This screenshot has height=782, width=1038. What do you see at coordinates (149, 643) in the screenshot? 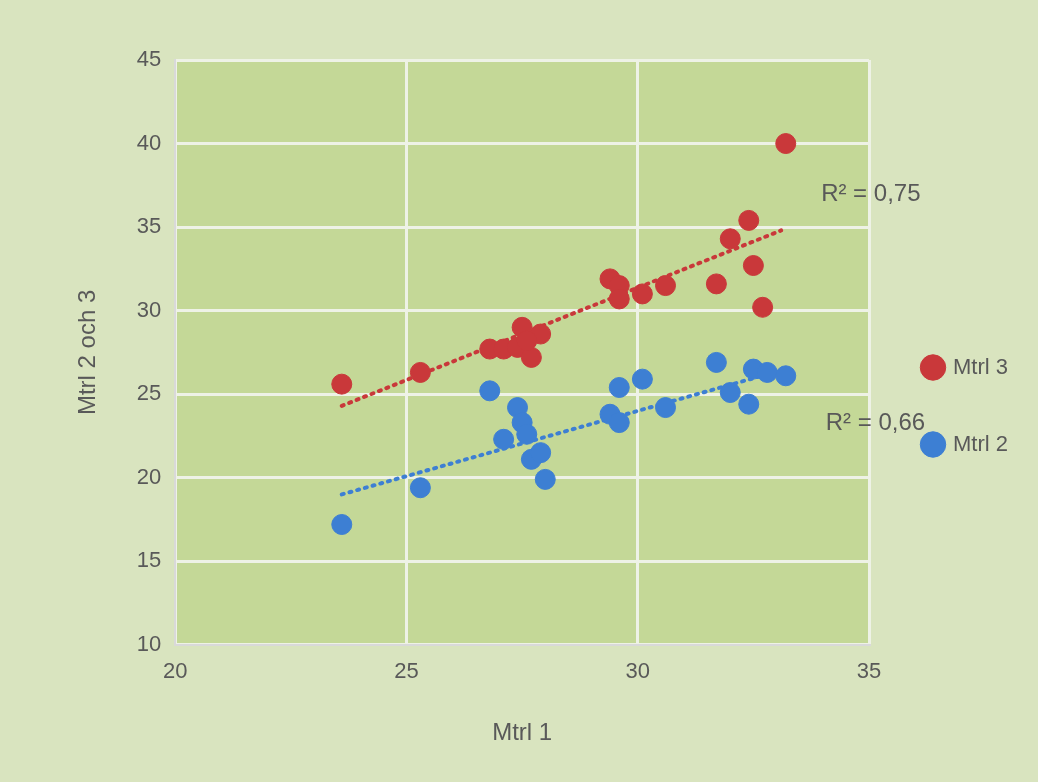
I see `y-tick-label: 10` at bounding box center [149, 643].